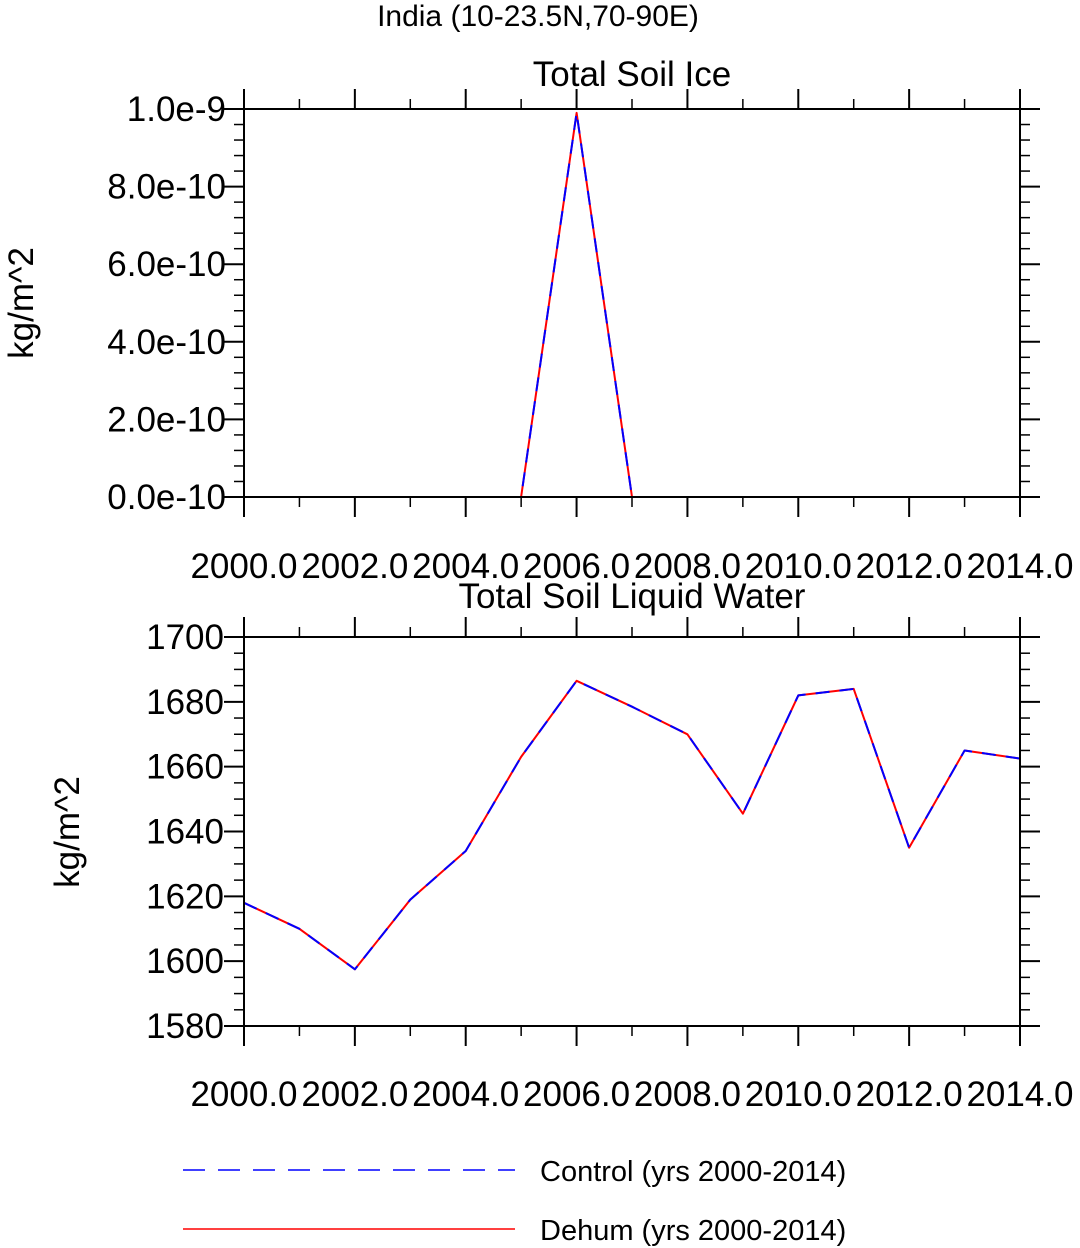 The width and height of the screenshot is (1080, 1248). What do you see at coordinates (166, 419) in the screenshot?
I see `y-tick-label: 2.0e-10` at bounding box center [166, 419].